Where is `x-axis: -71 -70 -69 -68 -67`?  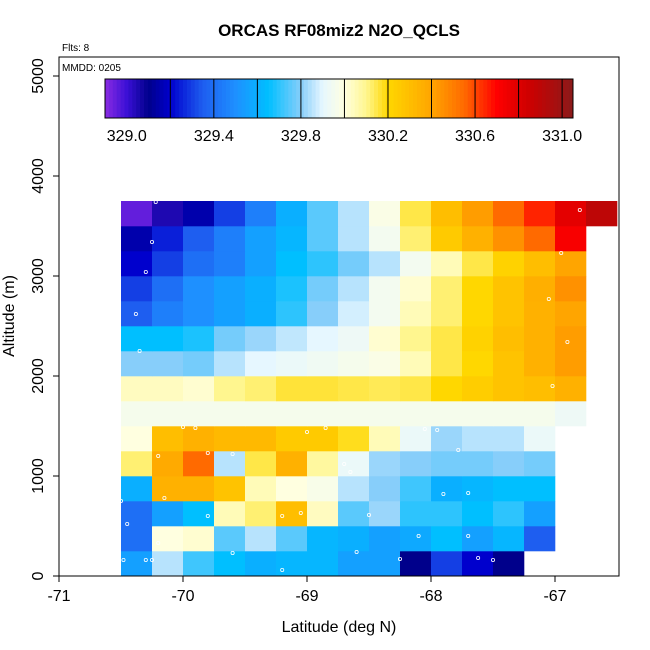 x-axis: -71 -70 -69 -68 -67 is located at coordinates (307, 590).